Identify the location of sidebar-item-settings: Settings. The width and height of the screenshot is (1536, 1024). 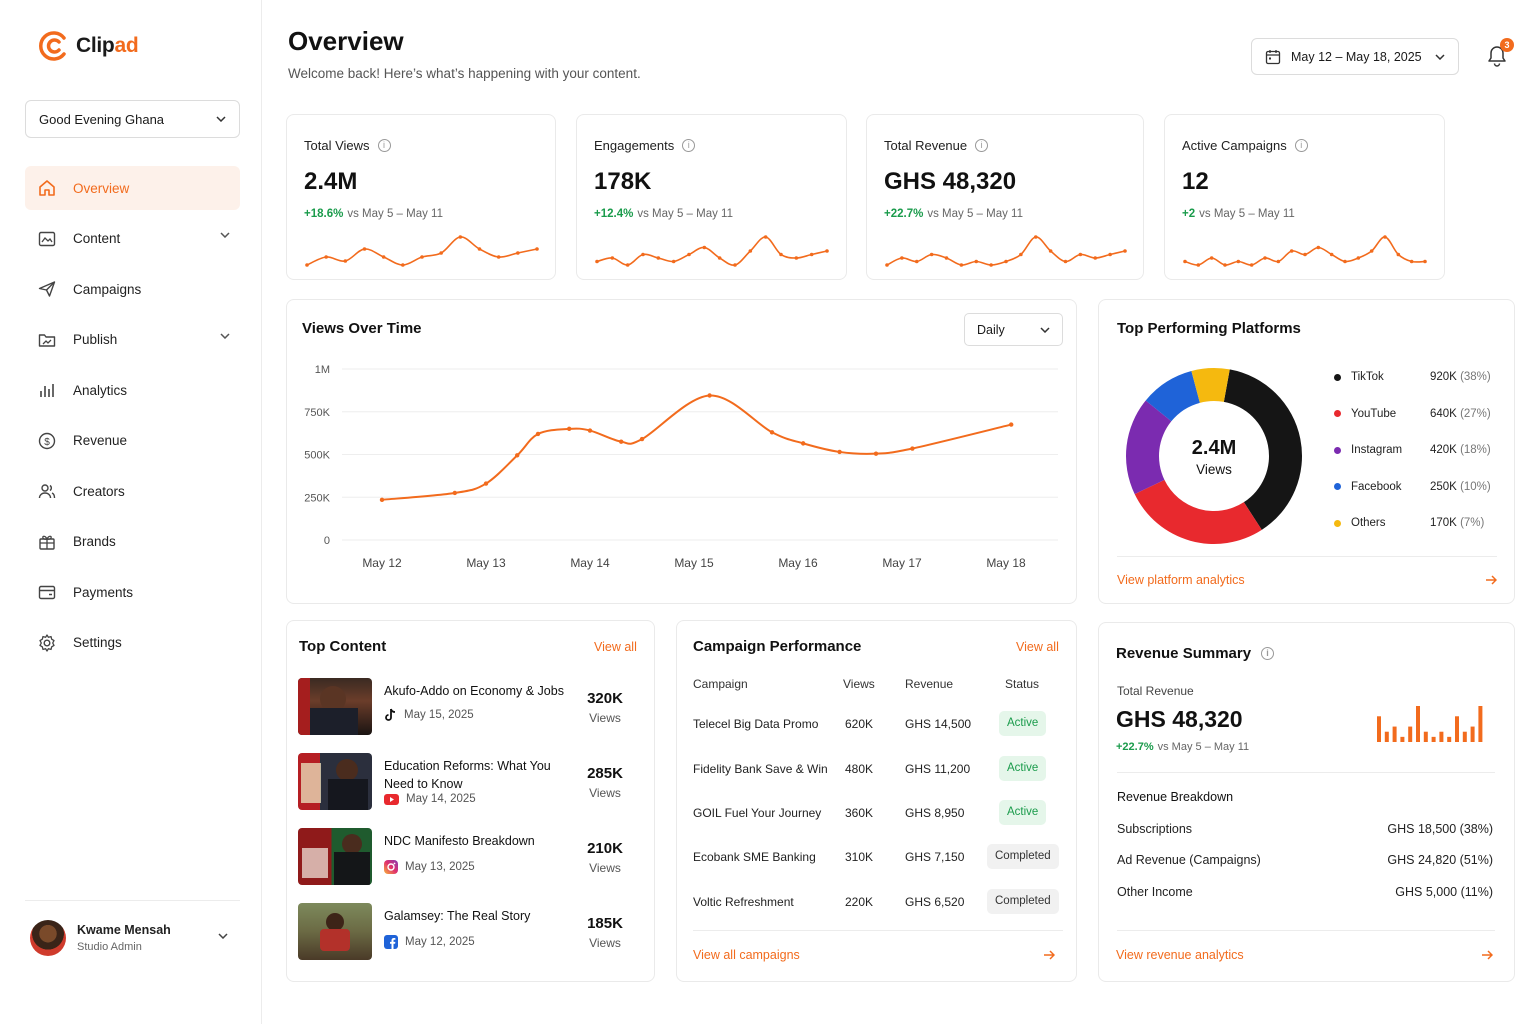
(132, 643).